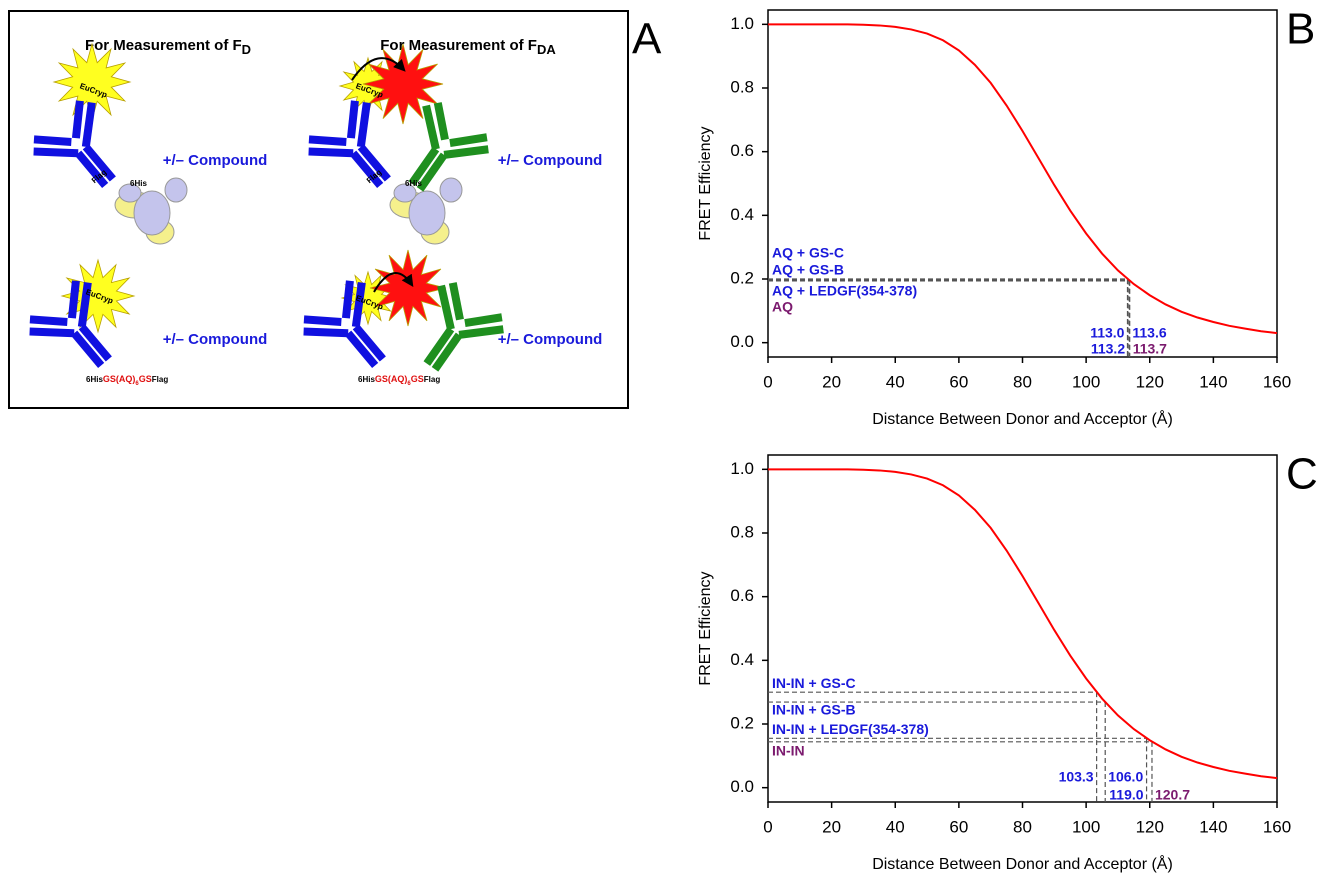 This screenshot has width=1323, height=873. Describe the element at coordinates (1107, 332) in the screenshot. I see `marker-value: 113.0` at that location.